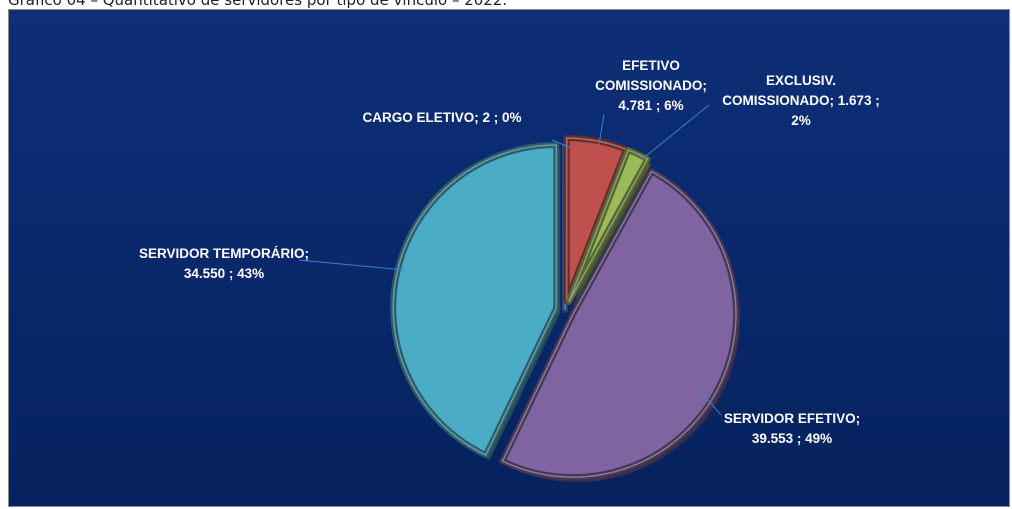 Image resolution: width=1012 pixels, height=509 pixels. I want to click on data-label-cargo-eletivo: CARGO ELETIVO; 2 ; 0%, so click(441, 117).